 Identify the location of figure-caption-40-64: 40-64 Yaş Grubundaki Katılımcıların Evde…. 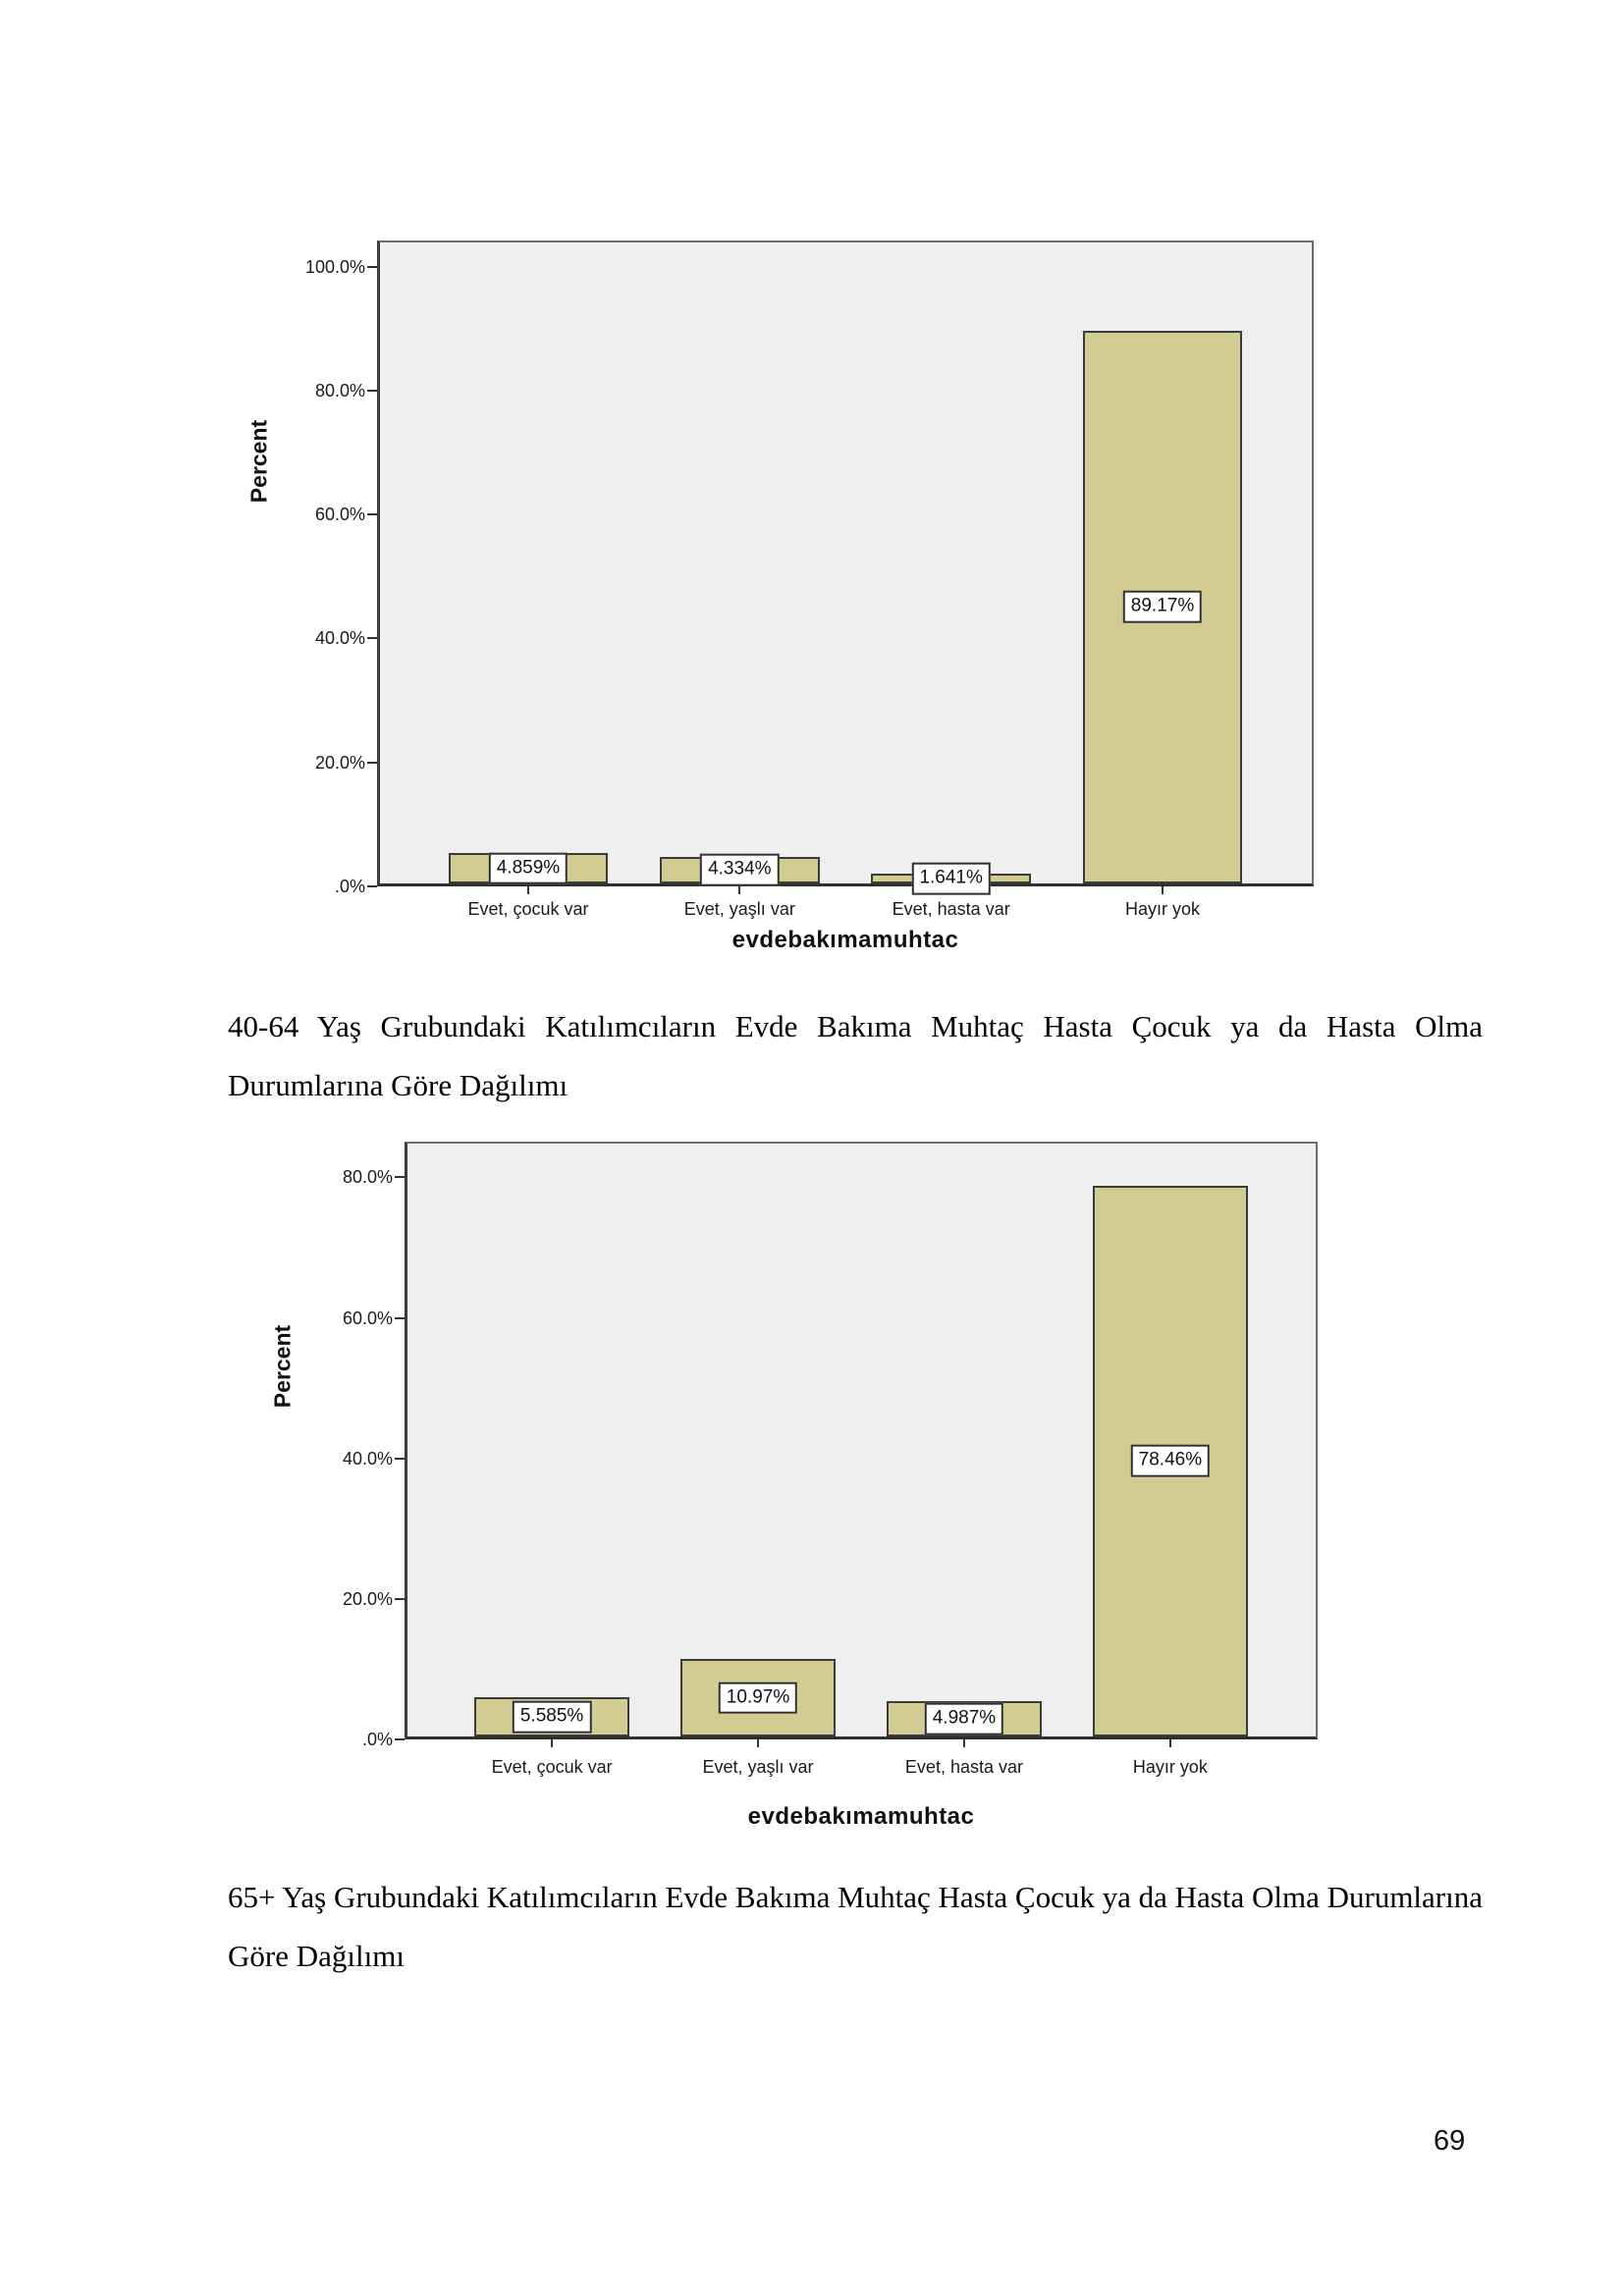
(855, 1056).